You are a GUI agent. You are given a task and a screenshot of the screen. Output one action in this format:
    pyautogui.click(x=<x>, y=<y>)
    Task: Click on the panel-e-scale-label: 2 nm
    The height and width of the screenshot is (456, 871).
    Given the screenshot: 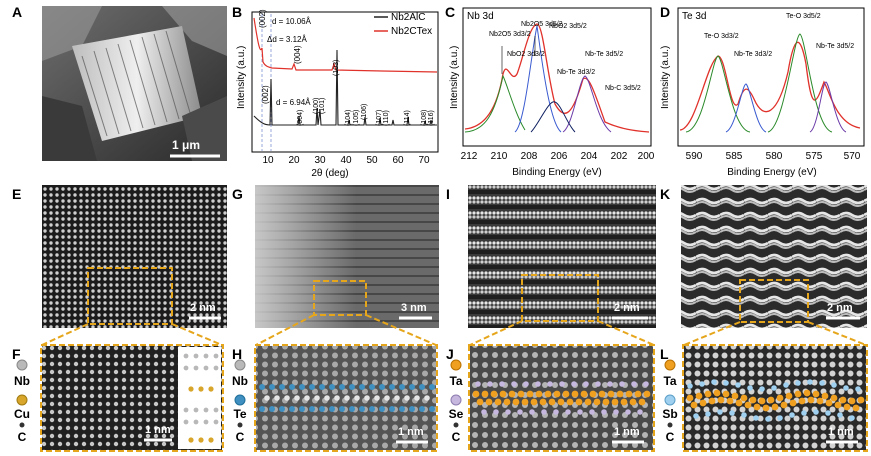 What is the action you would take?
    pyautogui.click(x=203, y=308)
    